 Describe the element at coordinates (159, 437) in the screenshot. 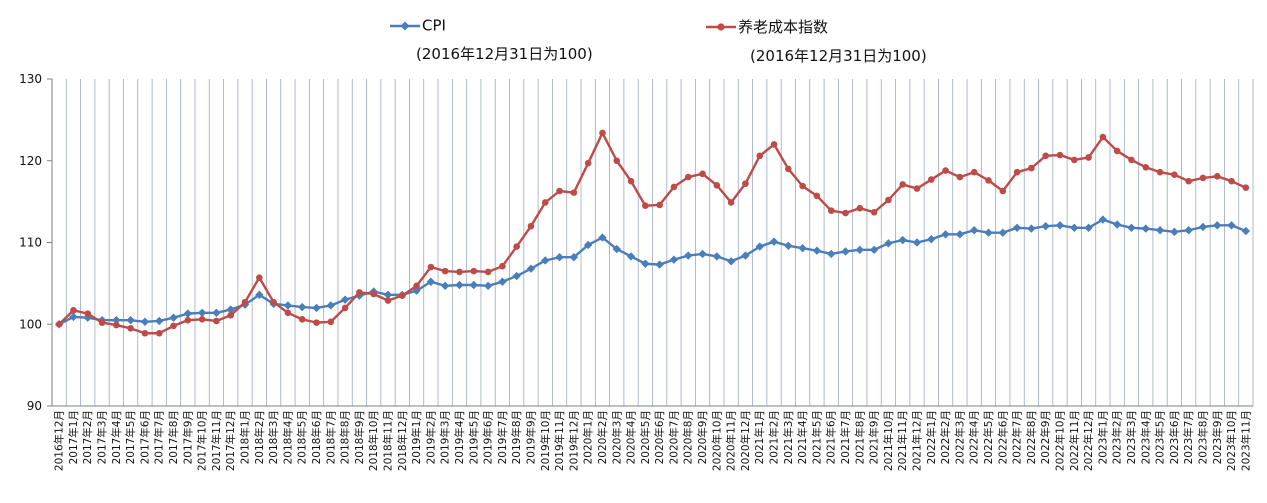

I see `x-tick-label: 2017年7月` at that location.